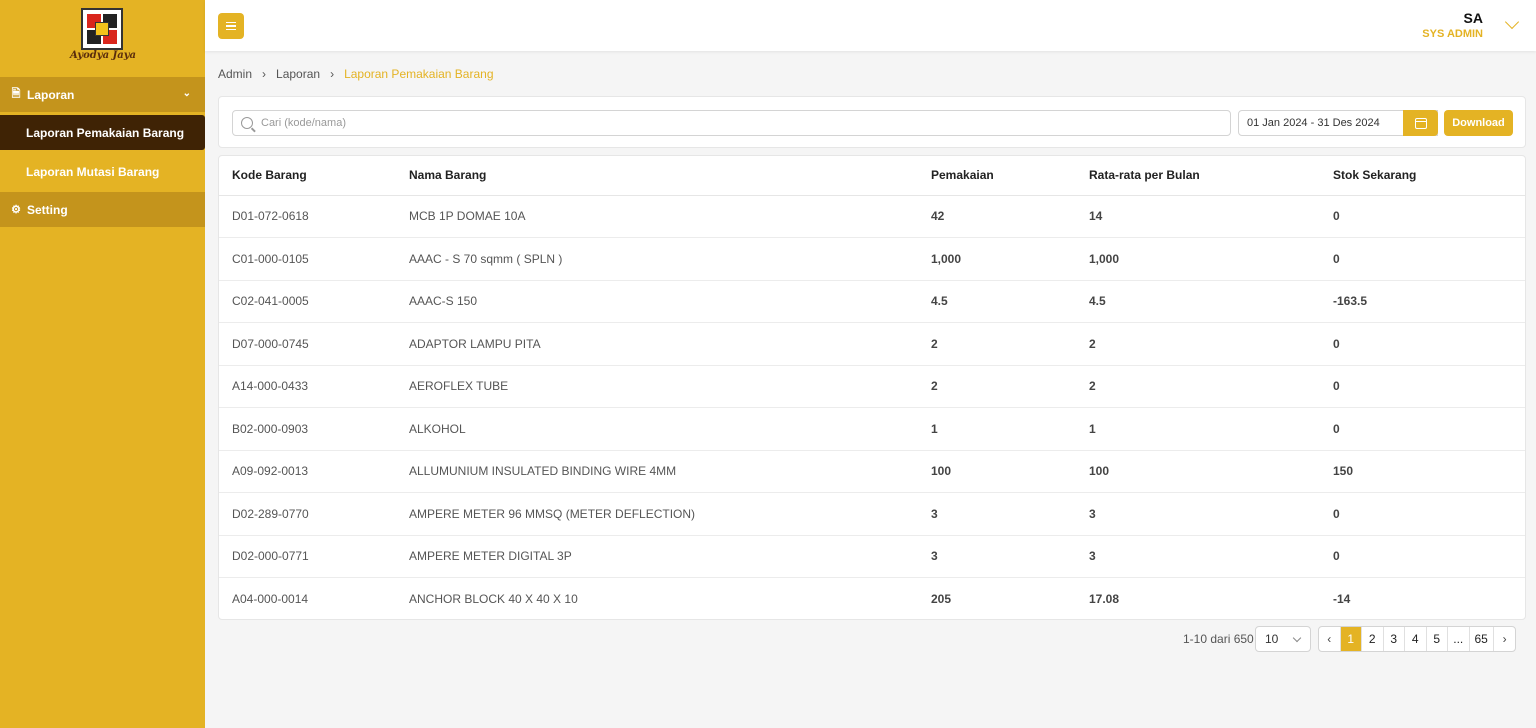 The height and width of the screenshot is (728, 1536). I want to click on user-menu: SA SYS ADMIN, so click(1461, 26).